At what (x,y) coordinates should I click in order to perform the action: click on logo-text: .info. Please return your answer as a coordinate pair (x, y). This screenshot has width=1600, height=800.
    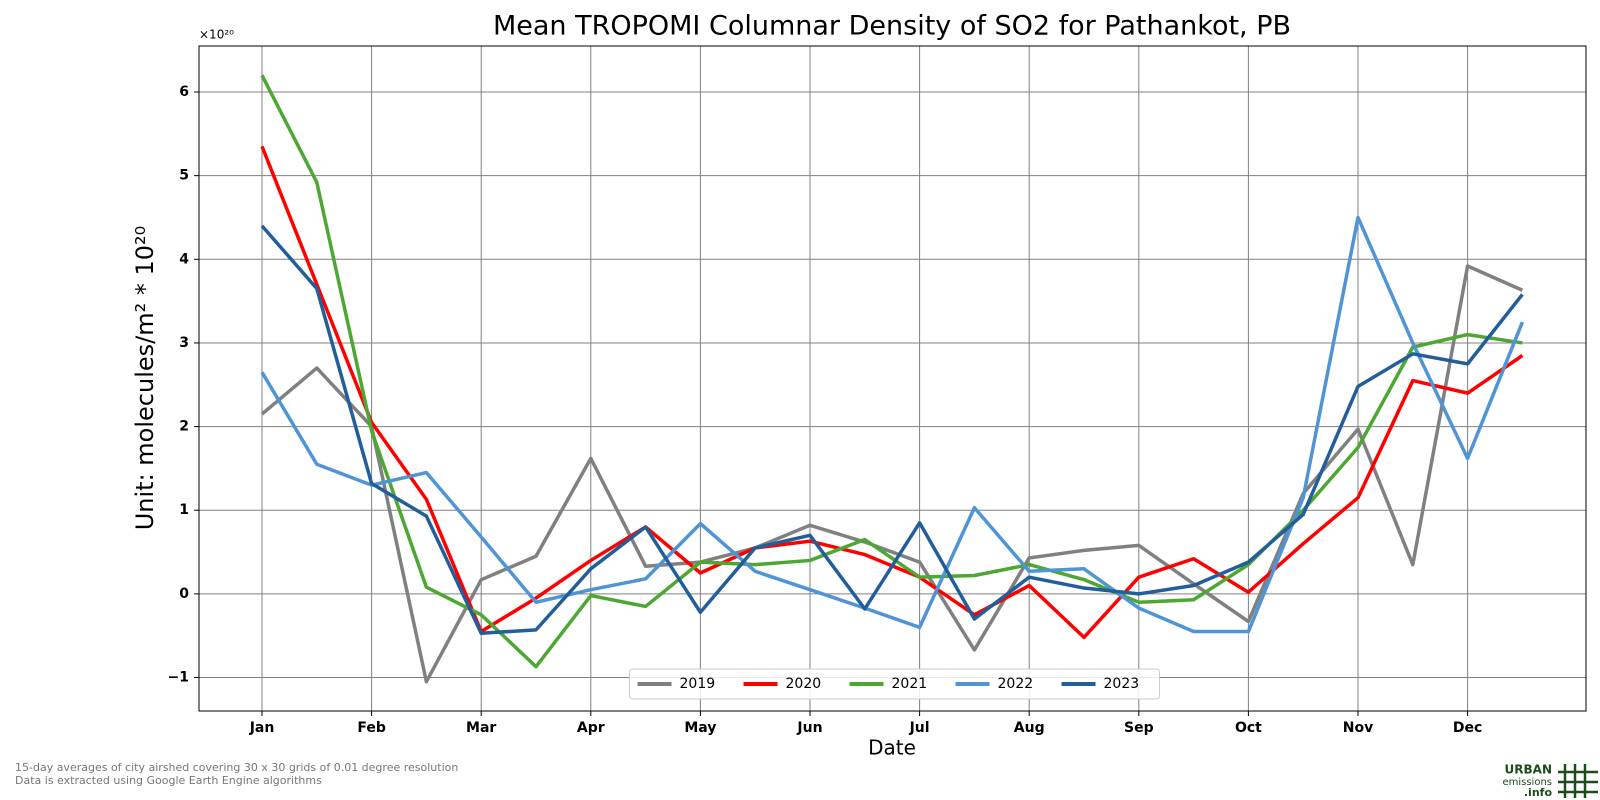
    Looking at the image, I should click on (1538, 792).